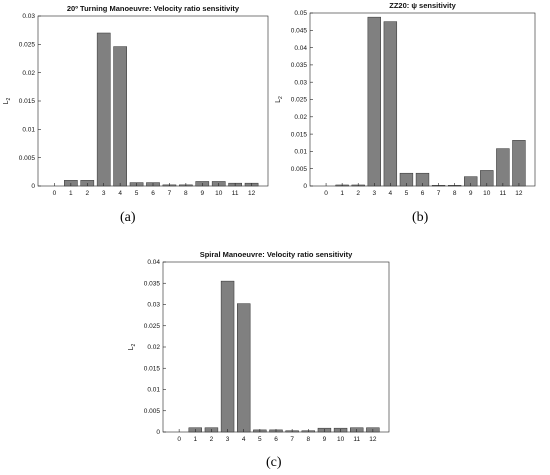 This screenshot has width=550, height=475. Describe the element at coordinates (27, 45) in the screenshot. I see `chart-a-ytick-label: 0.025` at that location.